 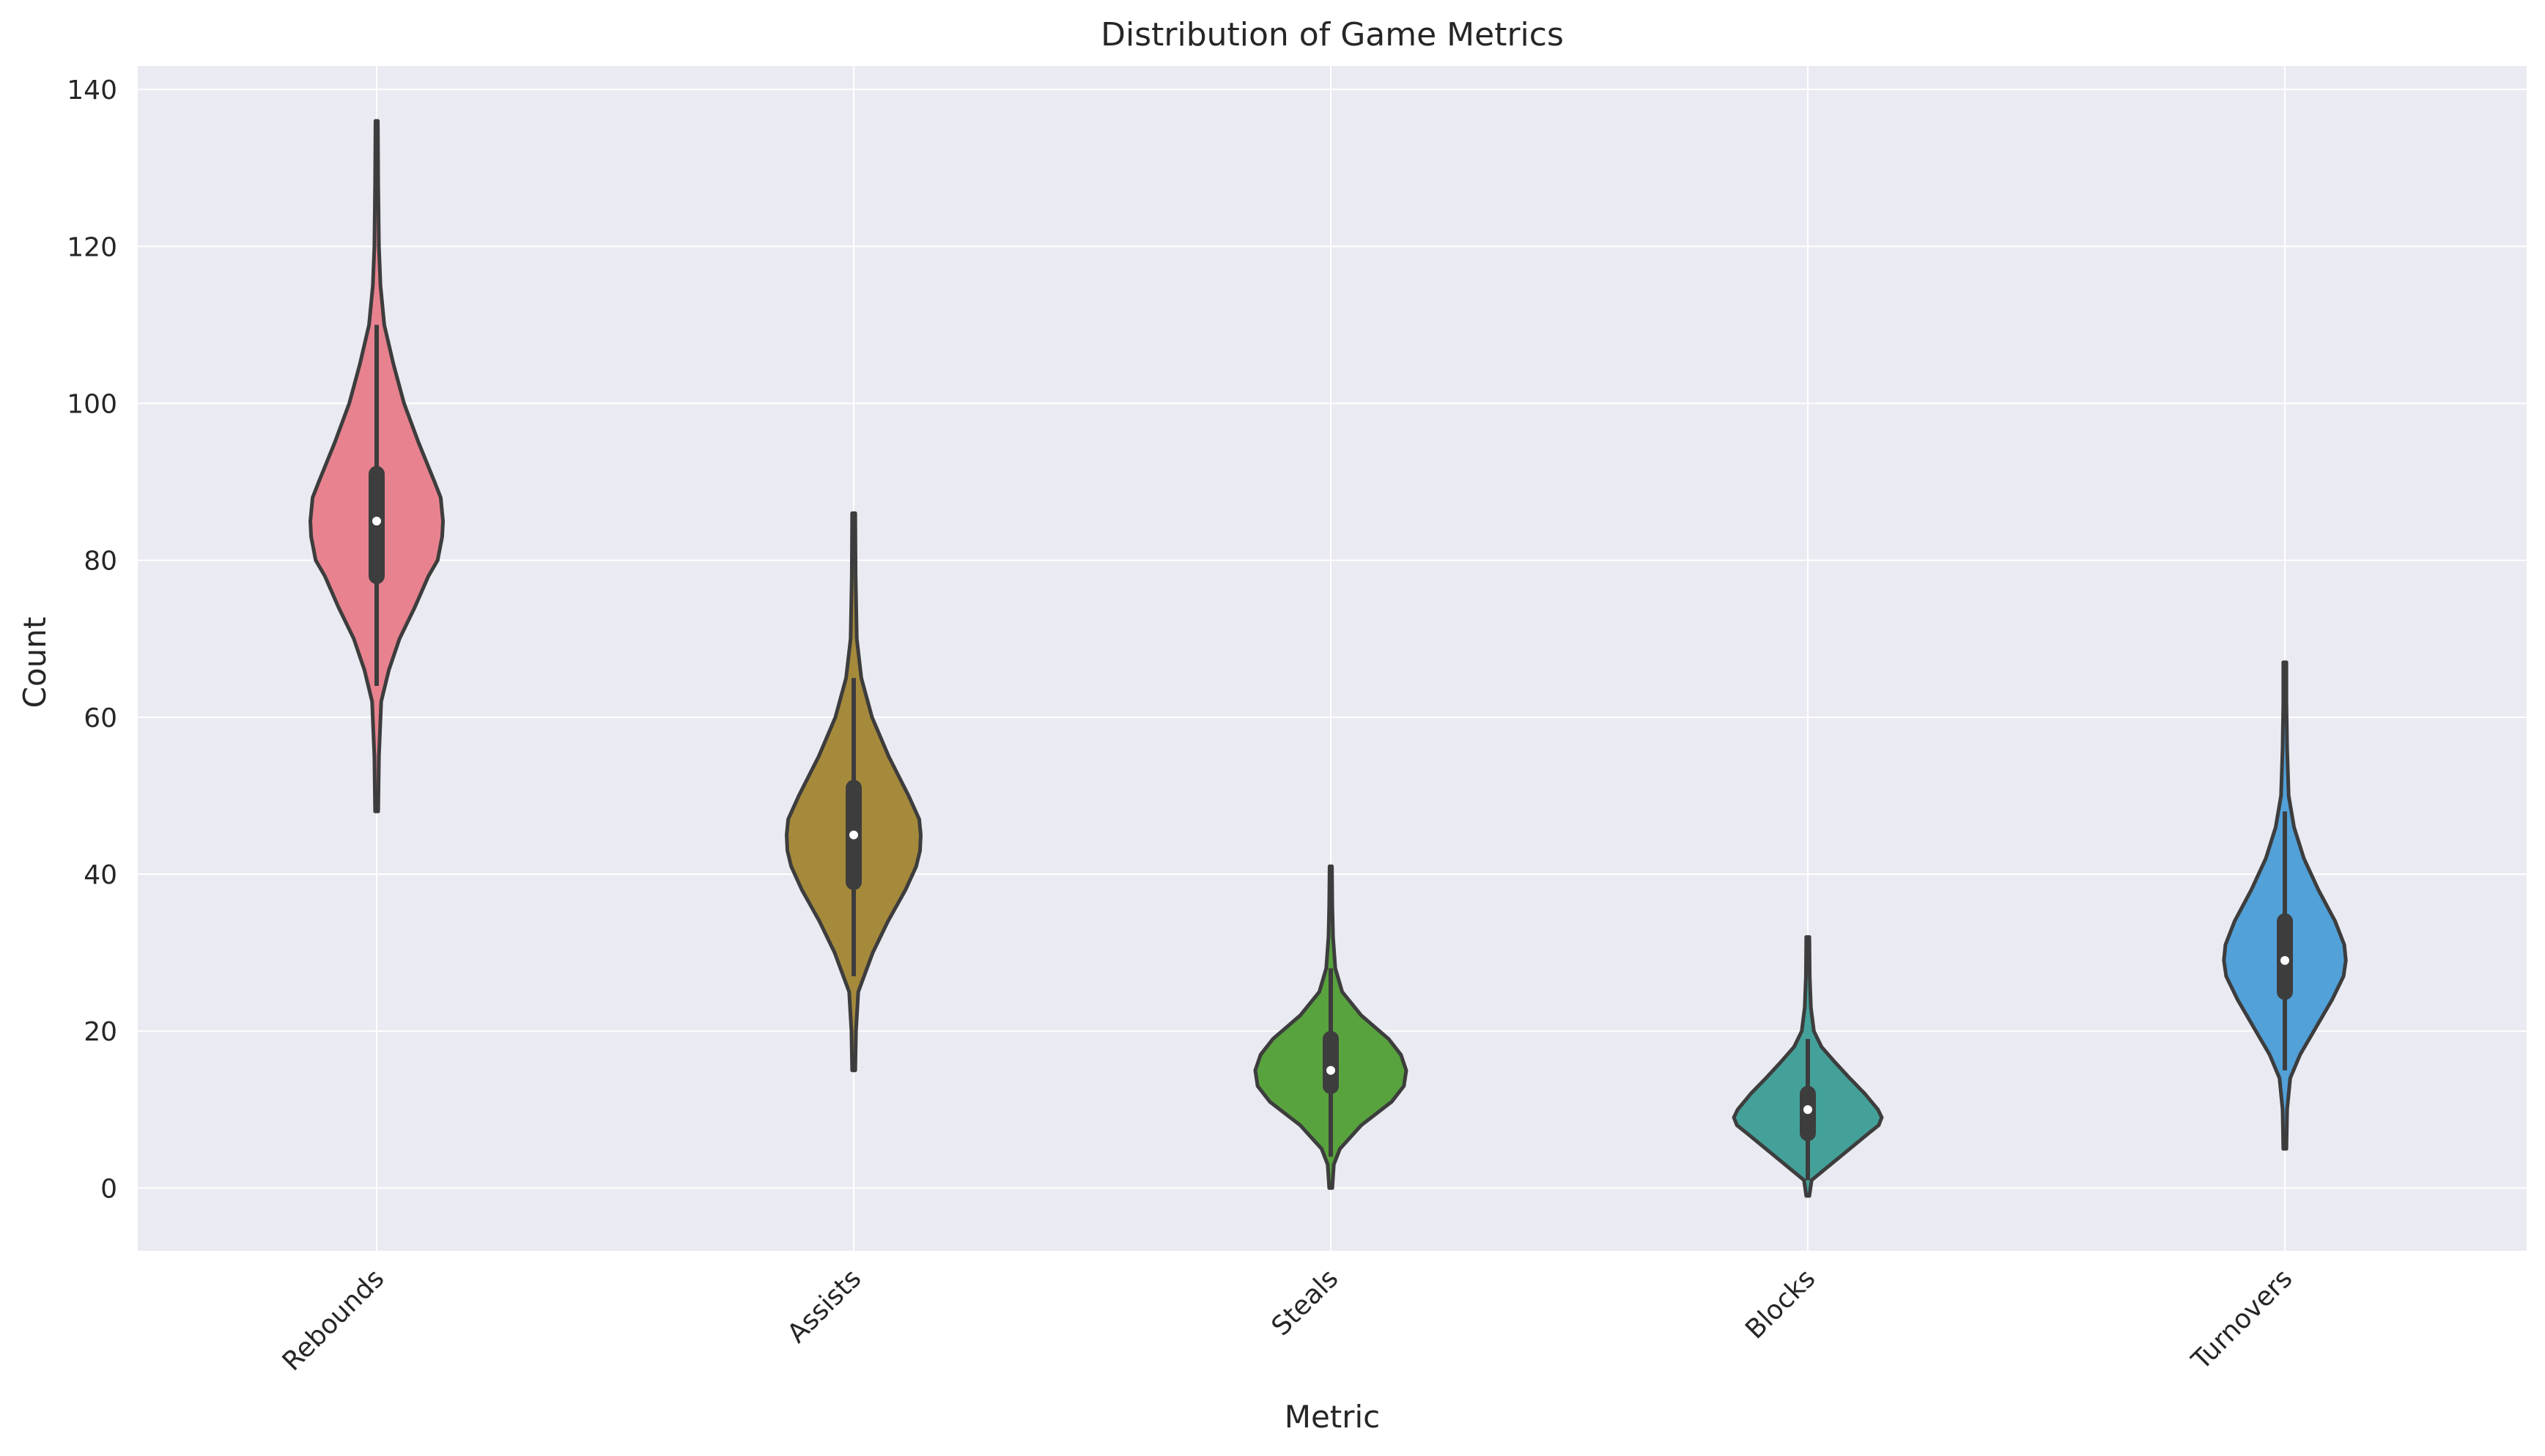 What do you see at coordinates (108, 1189) in the screenshot?
I see `y-tick-label: 0` at bounding box center [108, 1189].